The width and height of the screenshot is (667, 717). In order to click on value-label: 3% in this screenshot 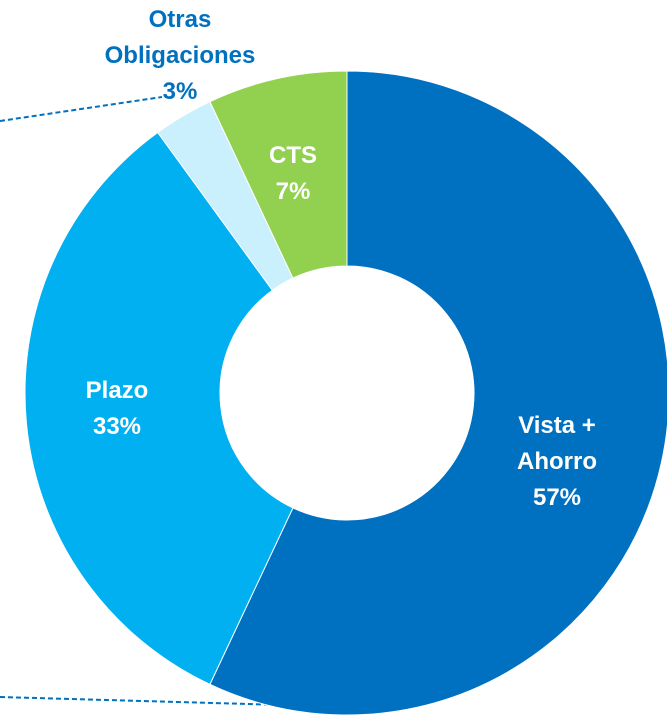, I will do `click(180, 91)`.